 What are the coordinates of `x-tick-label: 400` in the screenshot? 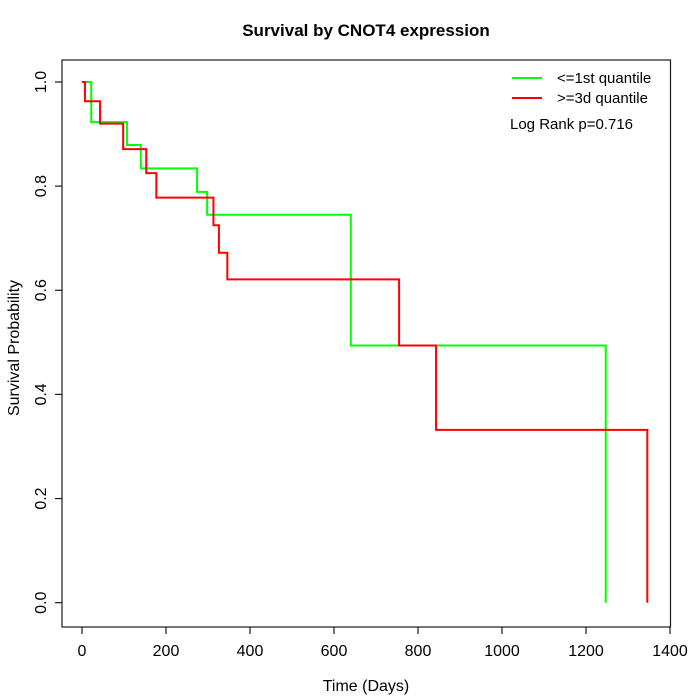 It's located at (250, 651).